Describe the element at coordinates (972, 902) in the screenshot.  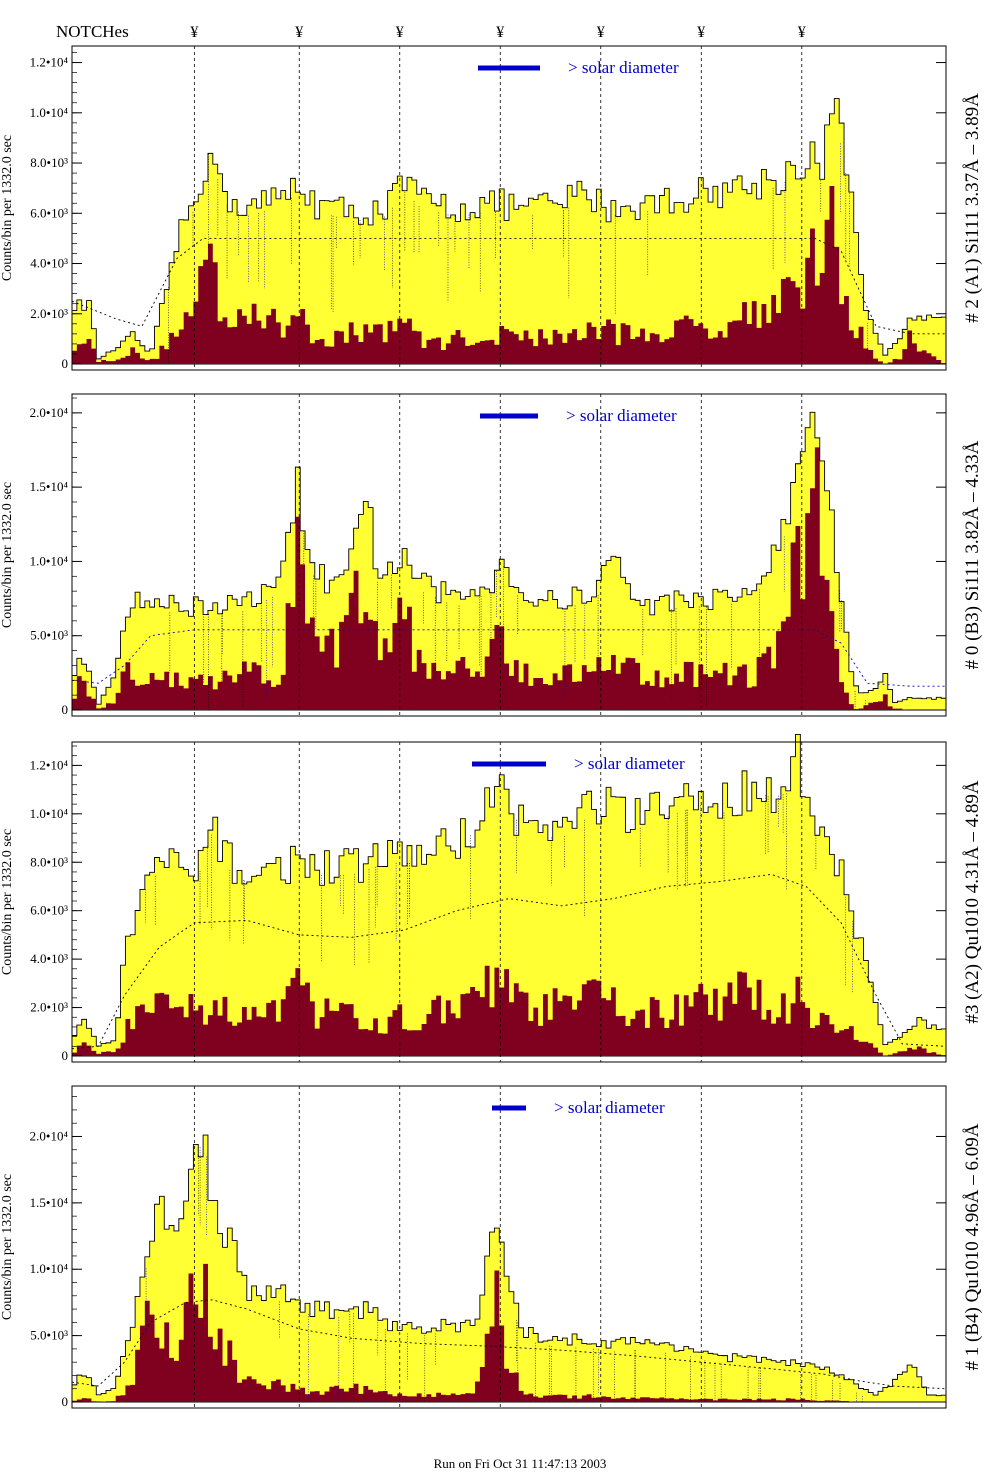
I see `panel-side-label: #3 (A2) Qu1010 4.31Å – 4.89Å` at that location.